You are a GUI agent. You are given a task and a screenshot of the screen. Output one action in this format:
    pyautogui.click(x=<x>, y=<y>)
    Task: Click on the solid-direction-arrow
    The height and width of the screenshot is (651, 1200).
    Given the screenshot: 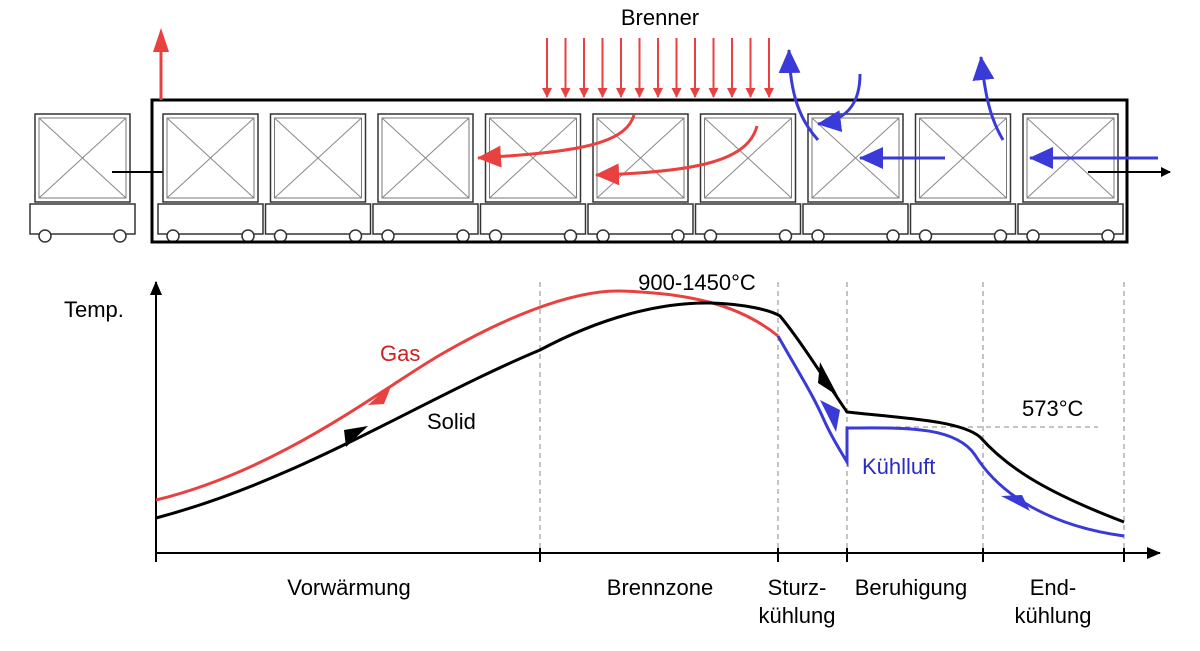 What is the action you would take?
    pyautogui.click(x=356, y=436)
    